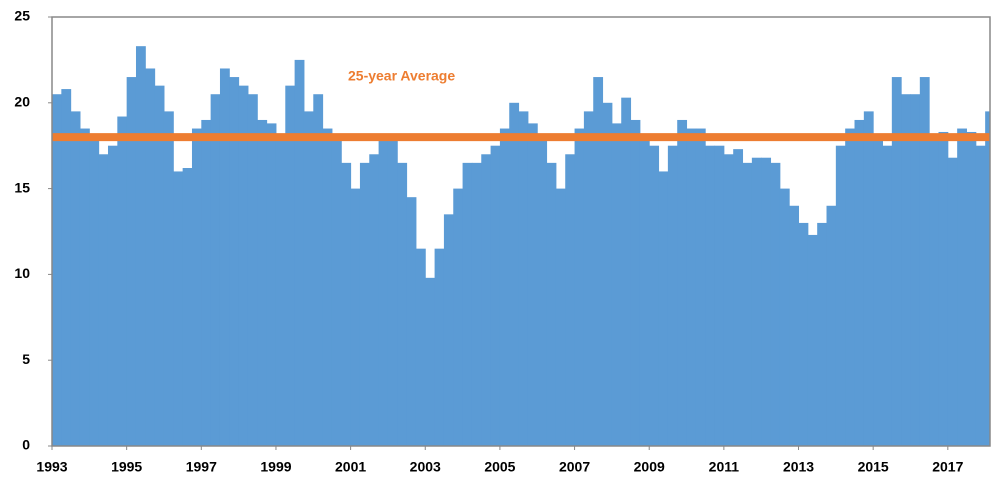 This screenshot has width=992, height=484. I want to click on y-tick-label: 10, so click(22, 273).